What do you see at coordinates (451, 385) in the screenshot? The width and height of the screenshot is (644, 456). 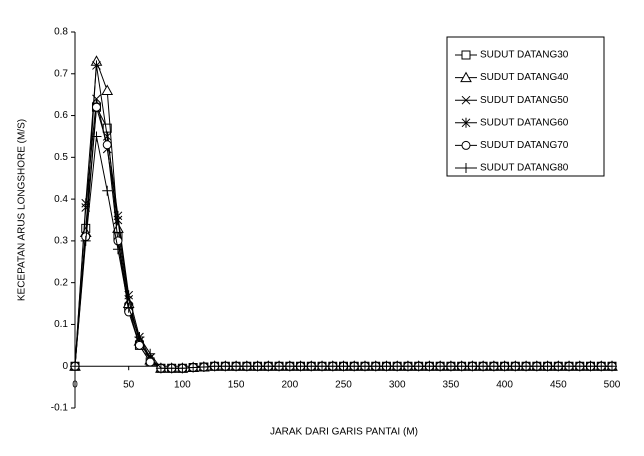 I see `x-tick-label: 350` at bounding box center [451, 385].